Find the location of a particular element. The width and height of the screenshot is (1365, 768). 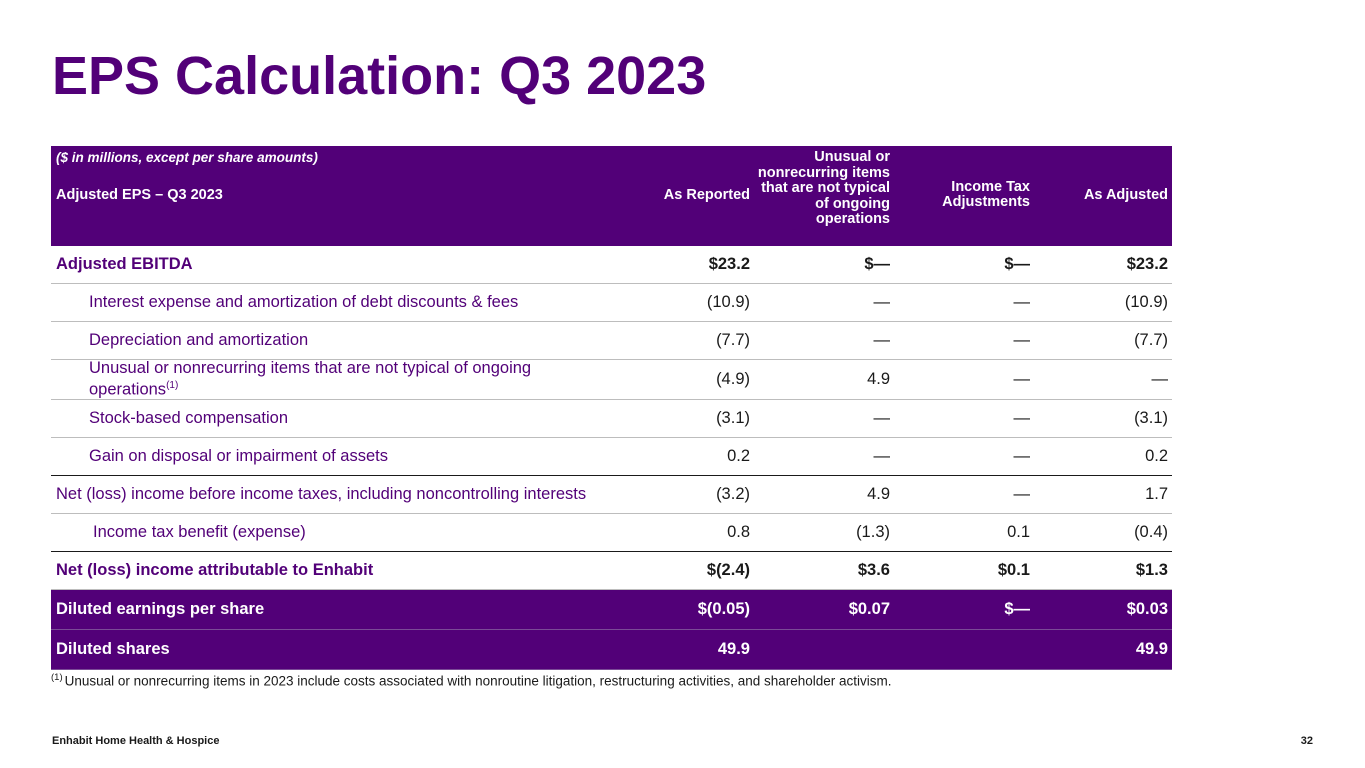

row-label: Depreciation and amortization is located at coordinates (331, 340).